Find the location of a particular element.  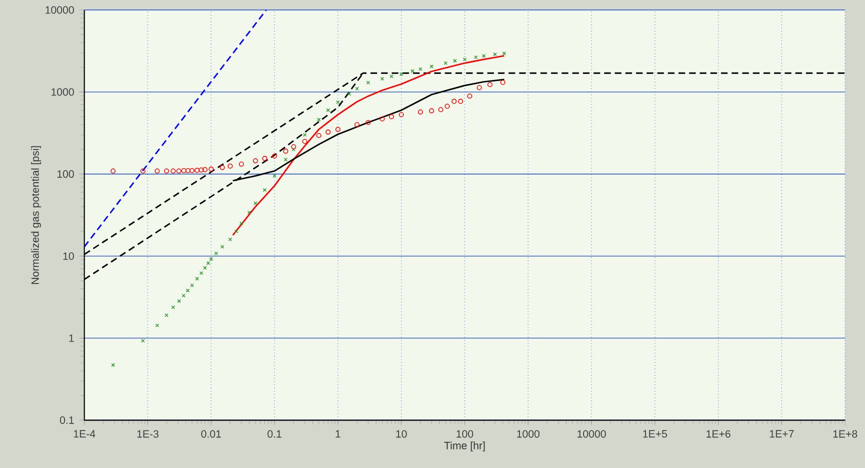

x-tick-label: 1E-4 is located at coordinates (85, 434).